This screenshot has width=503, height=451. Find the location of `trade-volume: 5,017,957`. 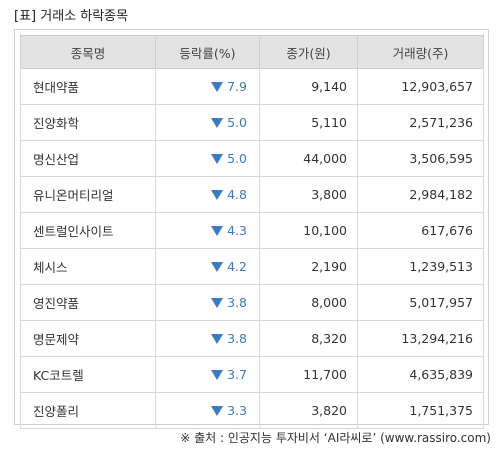

trade-volume: 5,017,957 is located at coordinates (420, 302).